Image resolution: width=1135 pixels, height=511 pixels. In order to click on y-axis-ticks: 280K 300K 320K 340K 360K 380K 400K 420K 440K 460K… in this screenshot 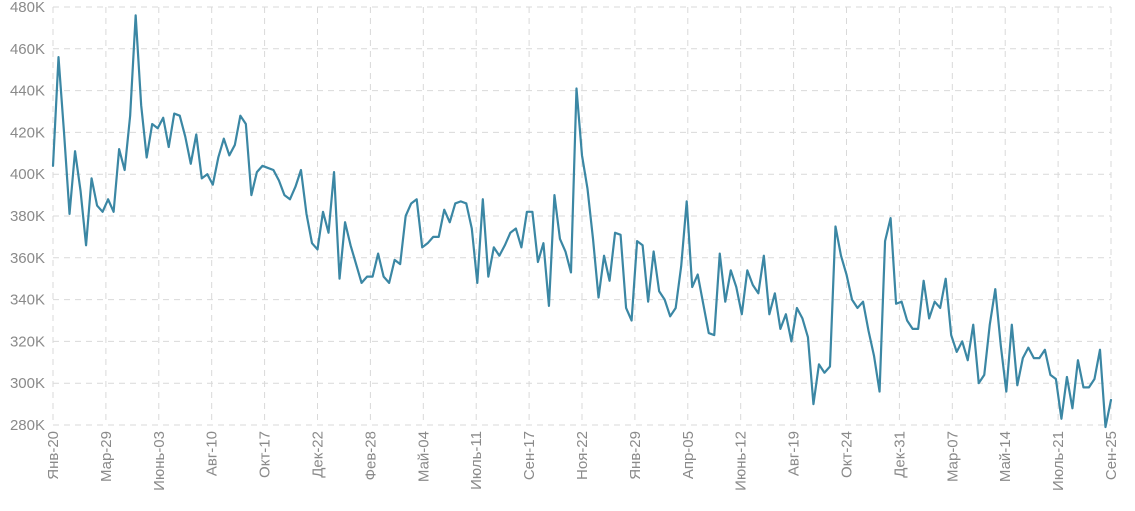, I will do `click(27, 217)`.